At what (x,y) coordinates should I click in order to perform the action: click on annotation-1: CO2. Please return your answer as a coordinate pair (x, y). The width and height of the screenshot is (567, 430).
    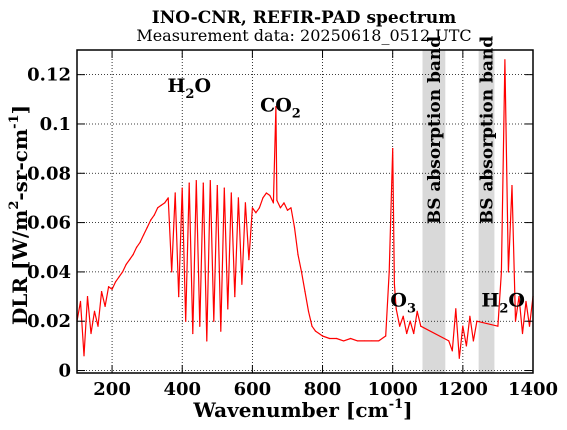
    Looking at the image, I should click on (280, 108).